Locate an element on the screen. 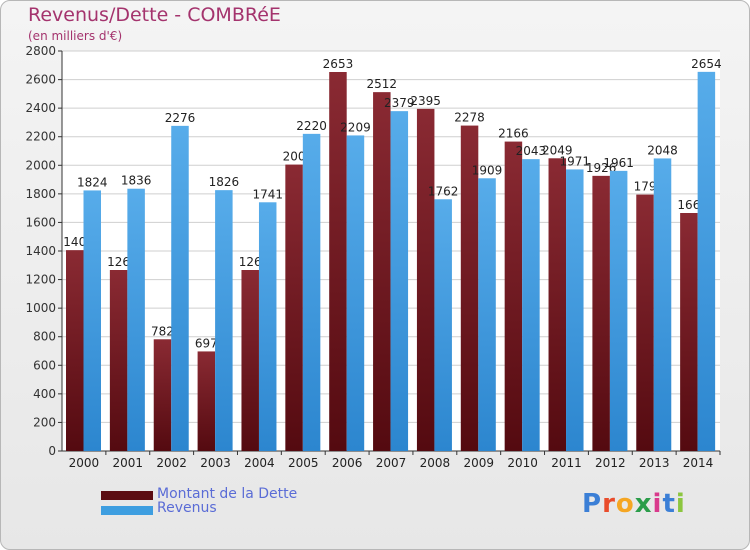 This screenshot has width=750, height=550. bar-dette-2007 is located at coordinates (382, 272).